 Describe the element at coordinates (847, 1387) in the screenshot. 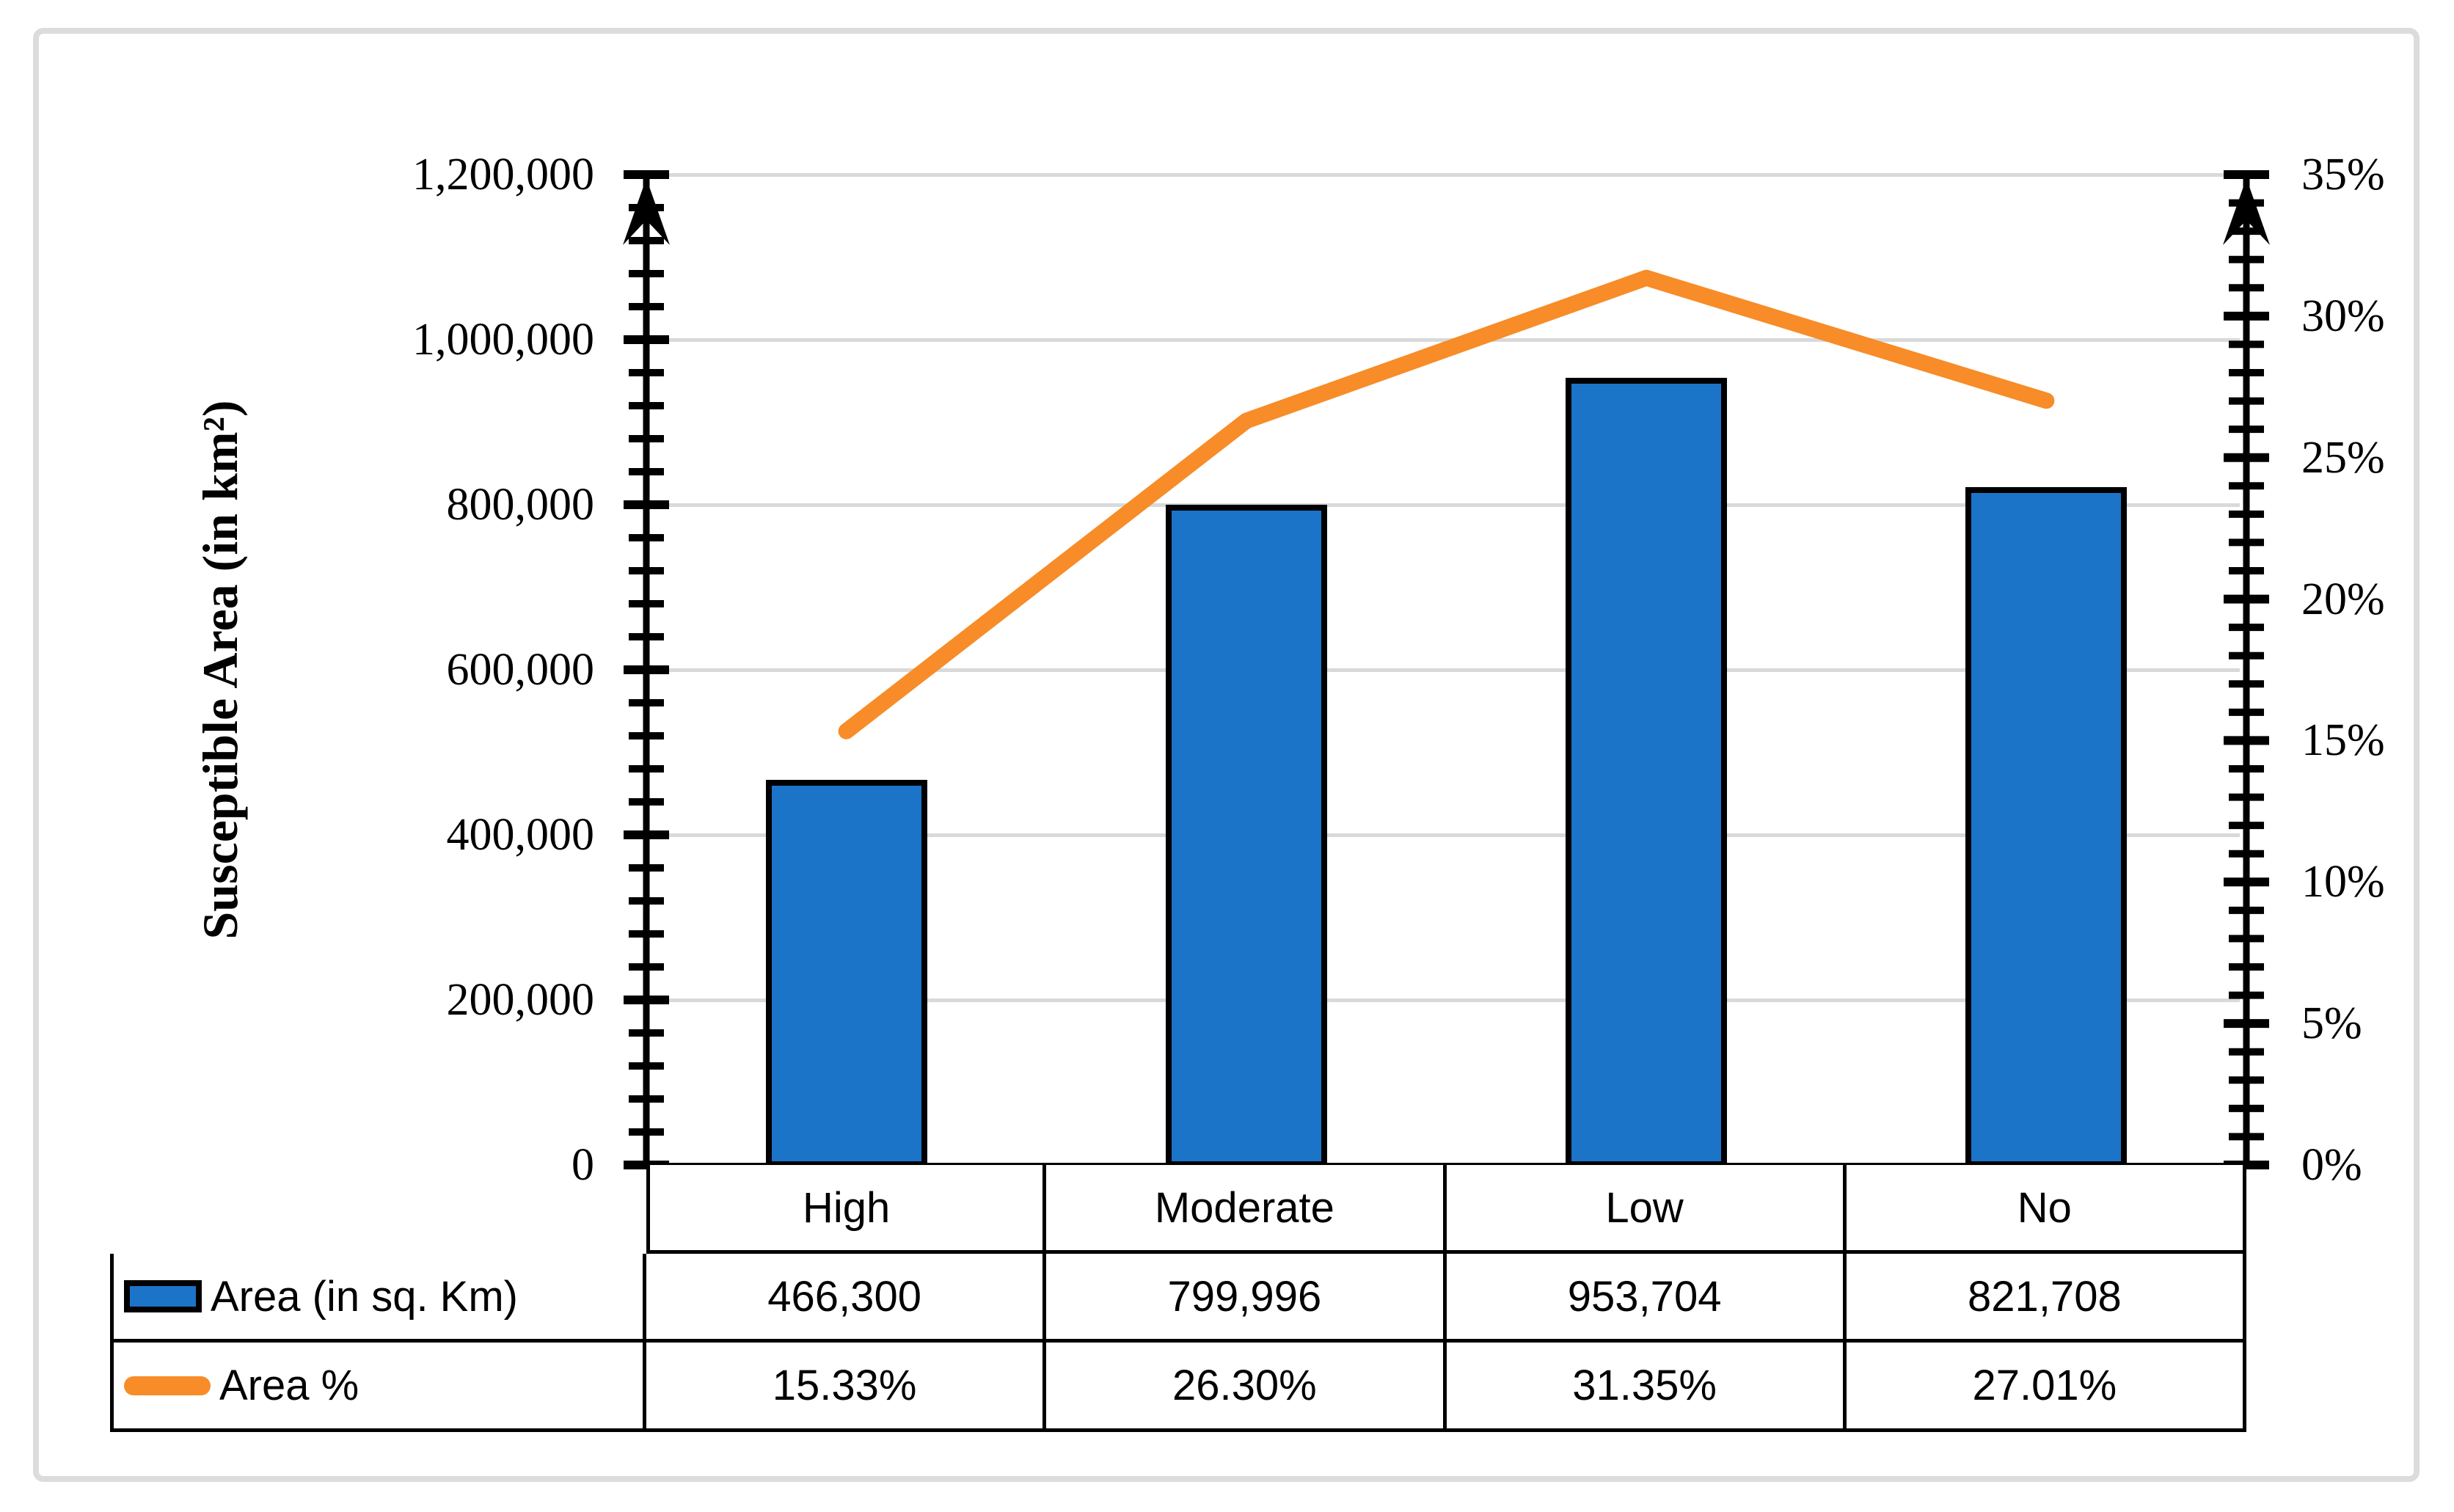

I see `table-value-pct-high: 15.33%` at that location.